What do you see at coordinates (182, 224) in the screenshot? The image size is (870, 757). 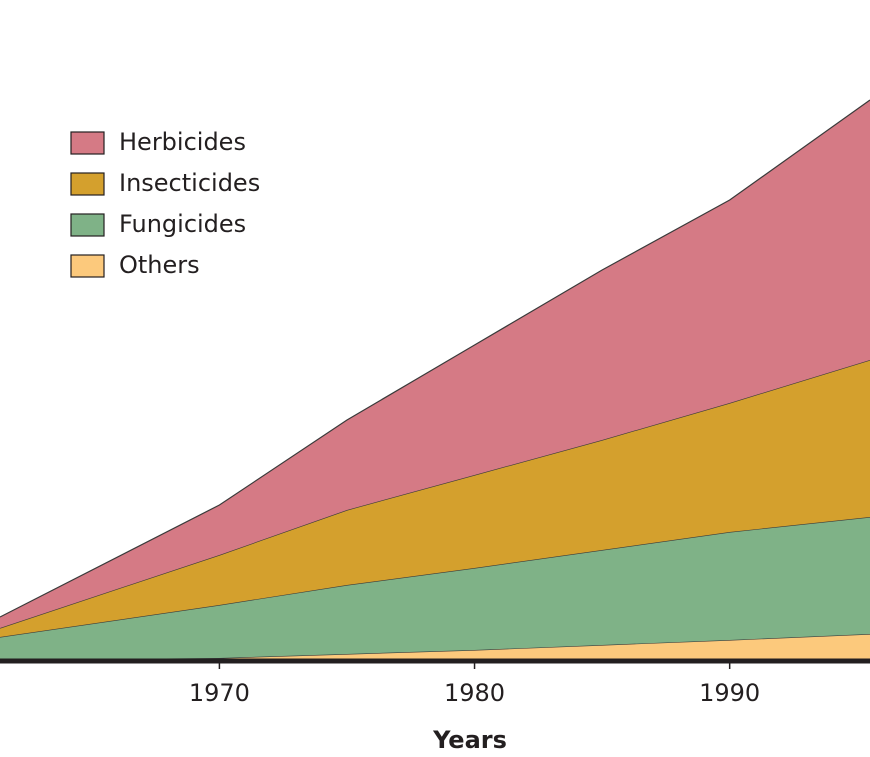 I see `legend-label: Fungicides` at bounding box center [182, 224].